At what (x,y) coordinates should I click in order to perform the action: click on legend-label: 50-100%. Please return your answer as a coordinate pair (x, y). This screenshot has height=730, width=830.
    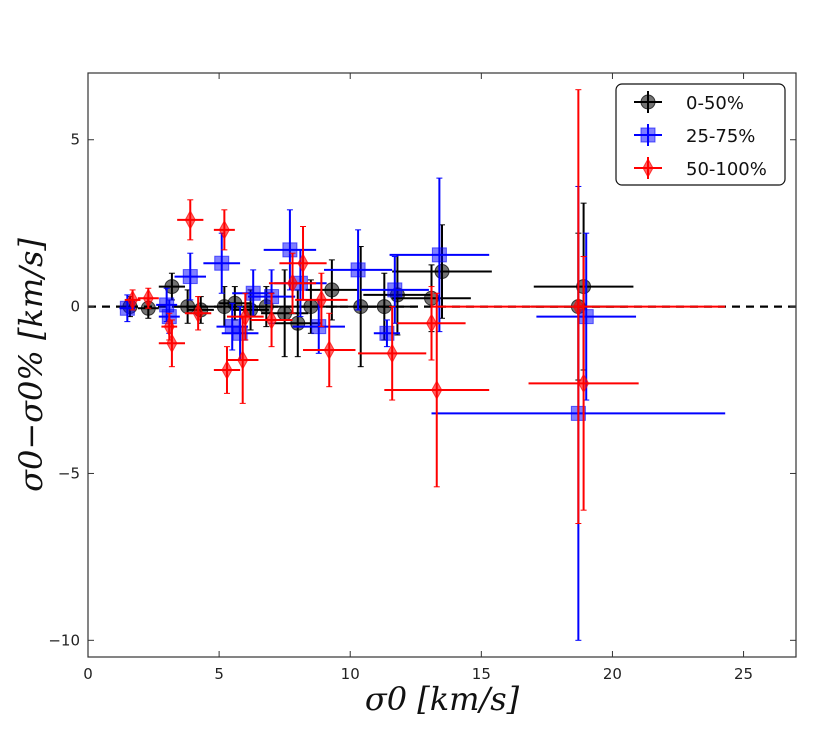
    Looking at the image, I should click on (726, 169).